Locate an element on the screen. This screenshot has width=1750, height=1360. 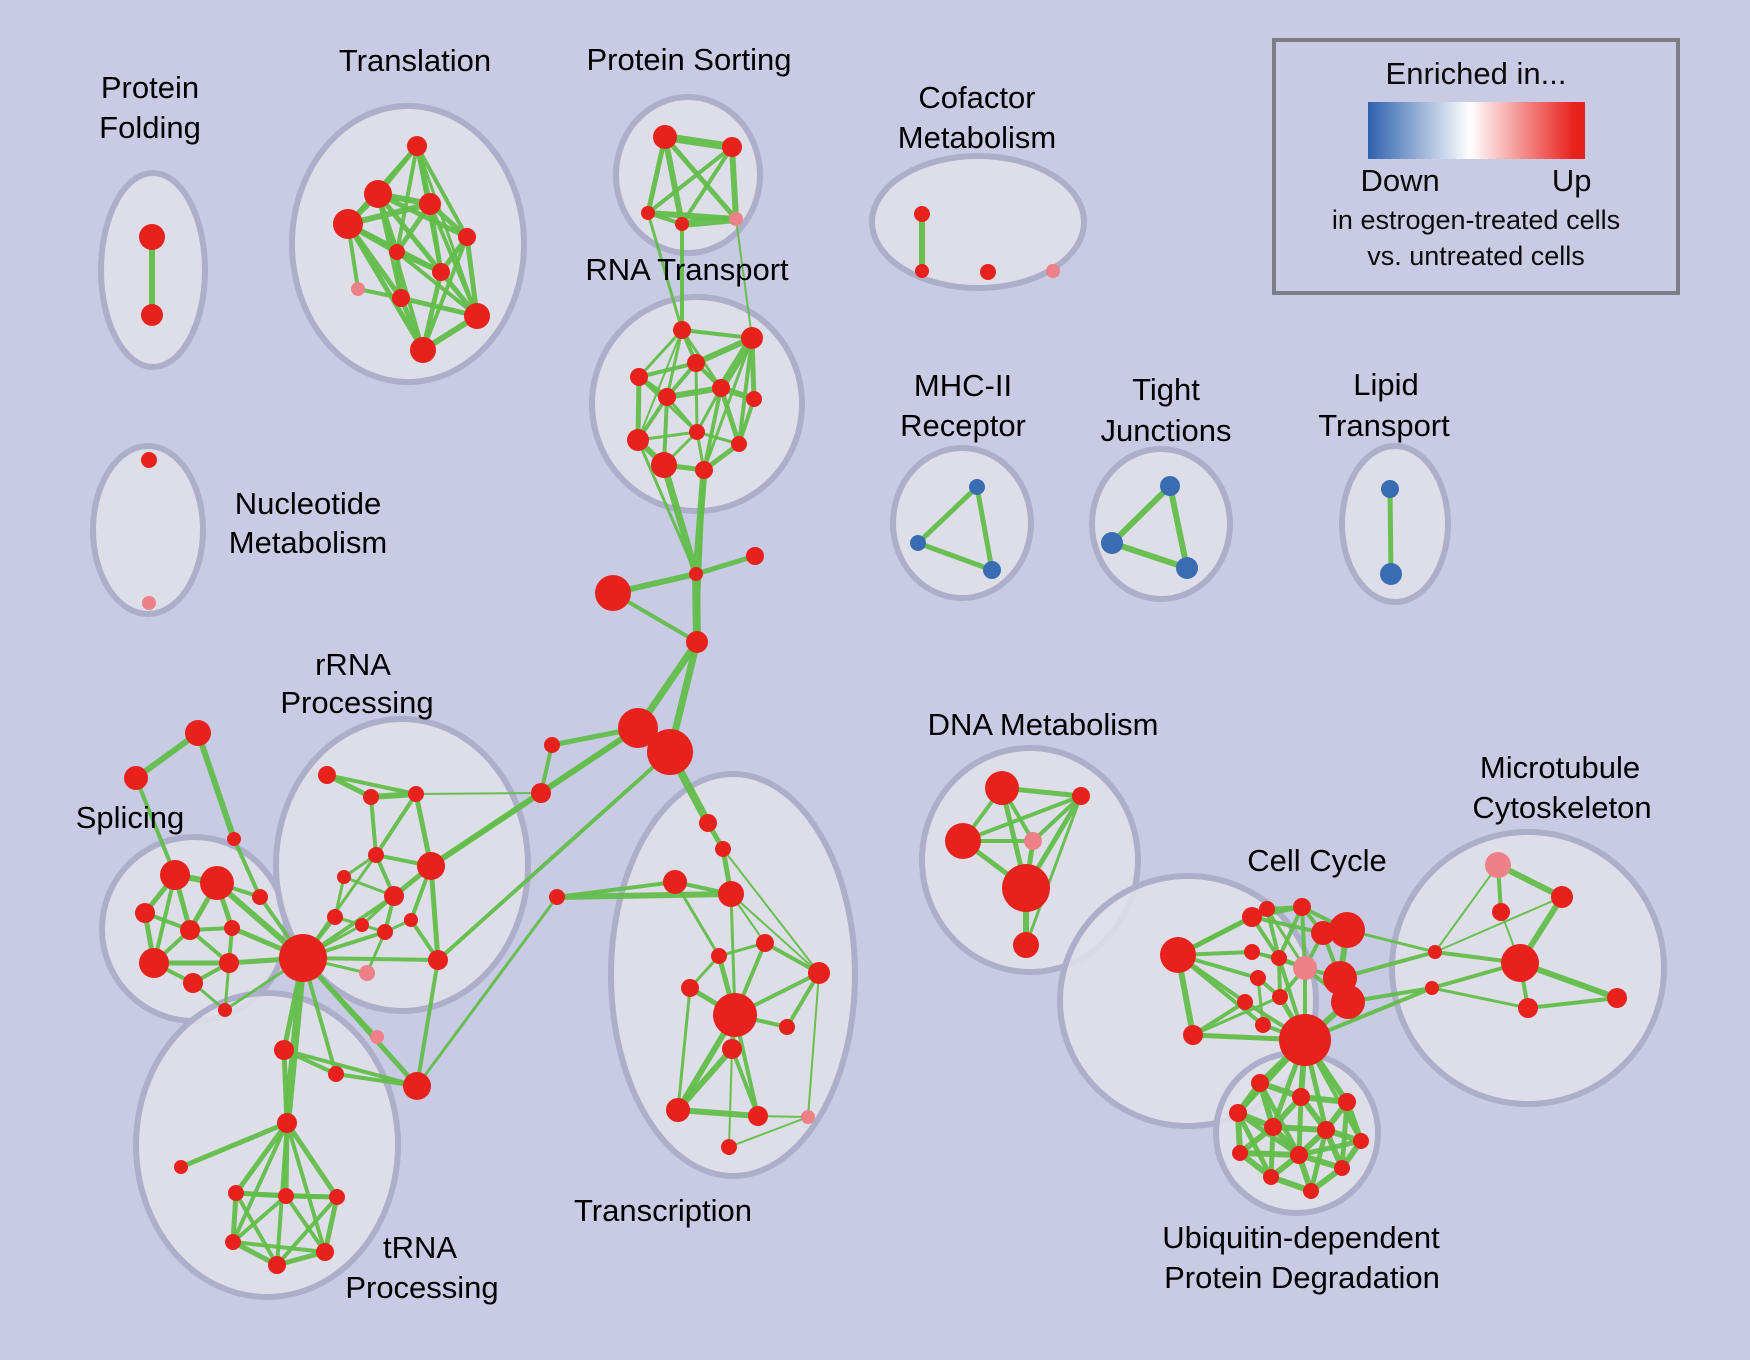
gene-set-node-c2 is located at coordinates (922, 271).